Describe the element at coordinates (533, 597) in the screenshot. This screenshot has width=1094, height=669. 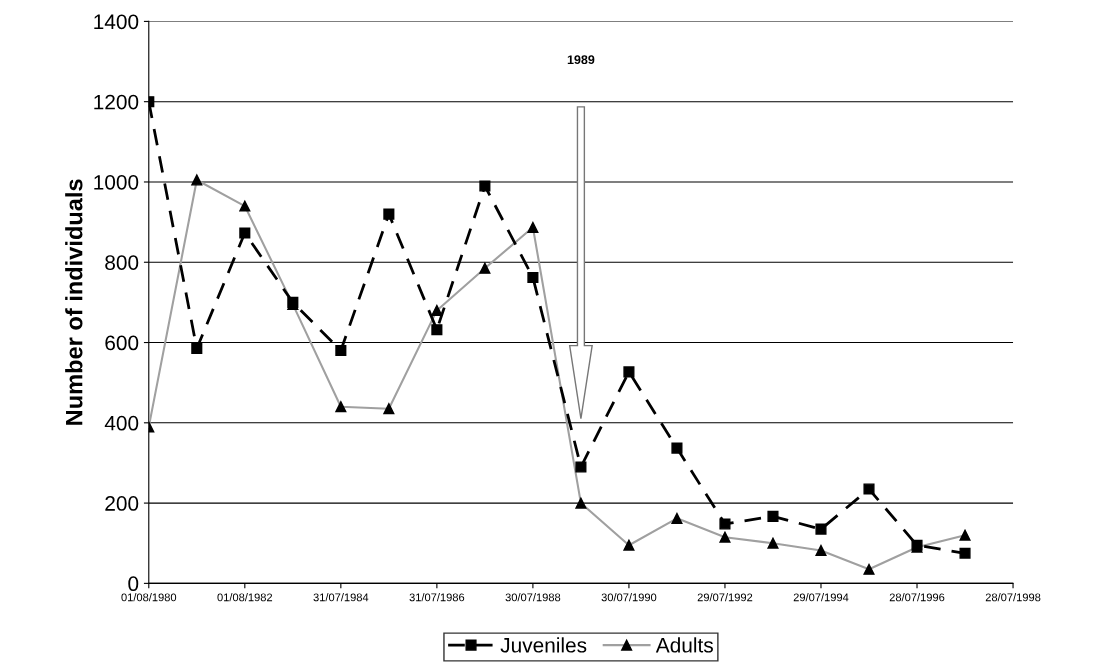
I see `x-tick-label: 30/07/1988` at that location.